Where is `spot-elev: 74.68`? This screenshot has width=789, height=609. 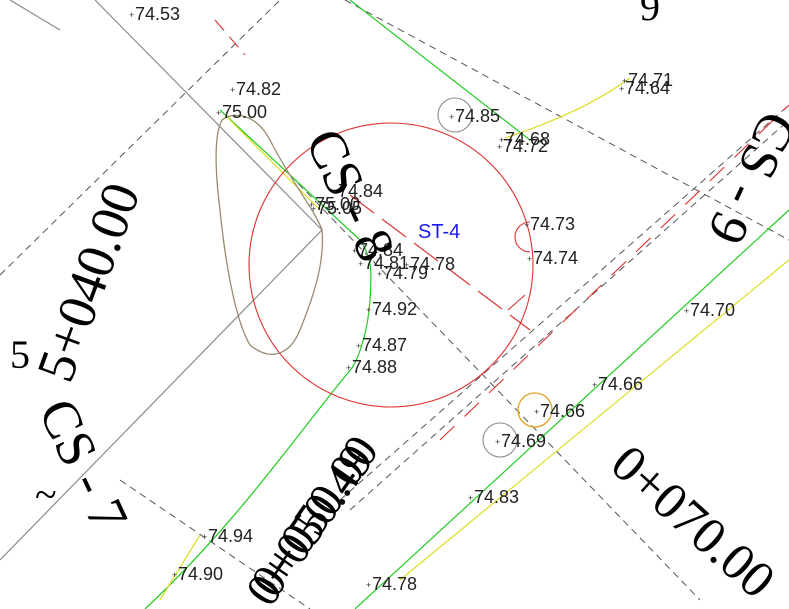
spot-elev: 74.68 is located at coordinates (527, 139).